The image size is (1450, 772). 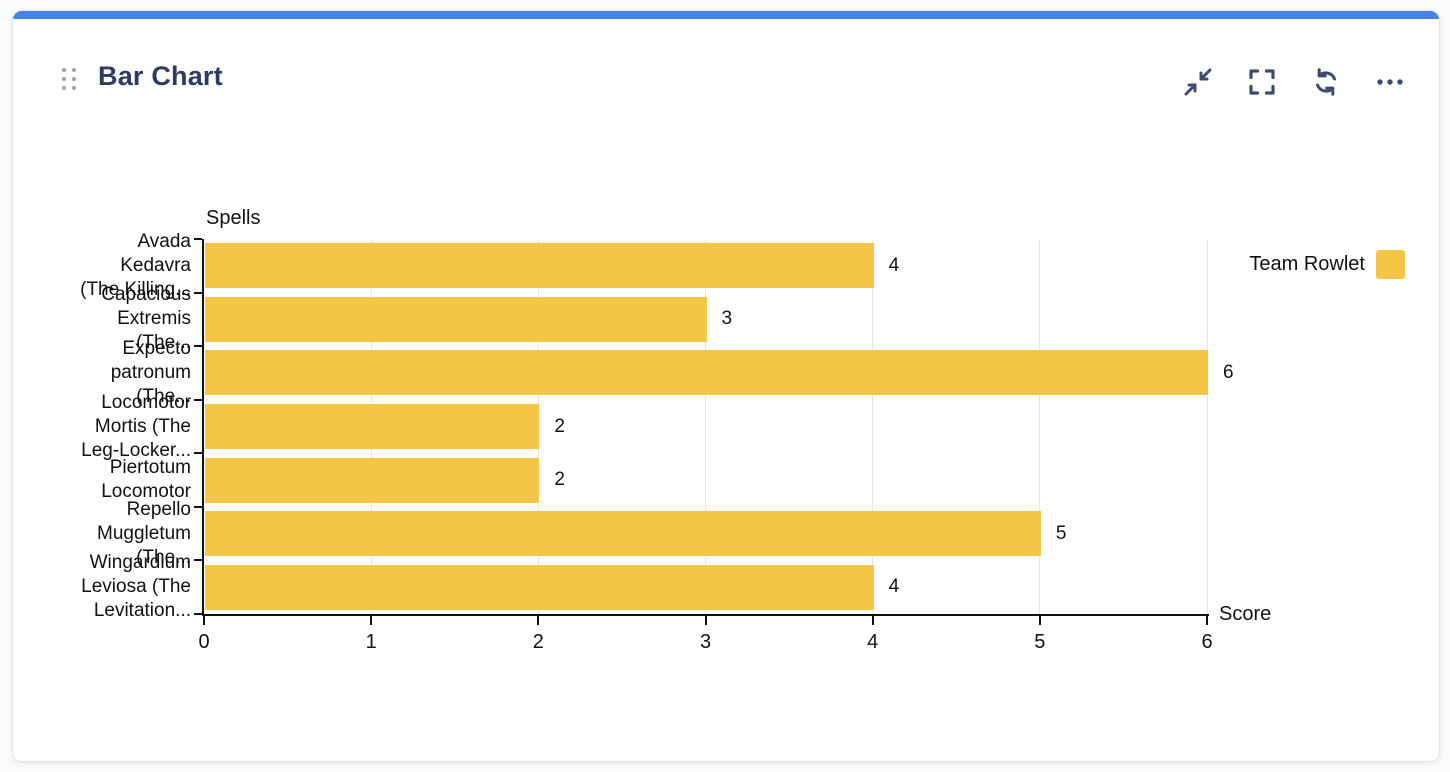 What do you see at coordinates (69, 79) in the screenshot?
I see `drag-handle-icon` at bounding box center [69, 79].